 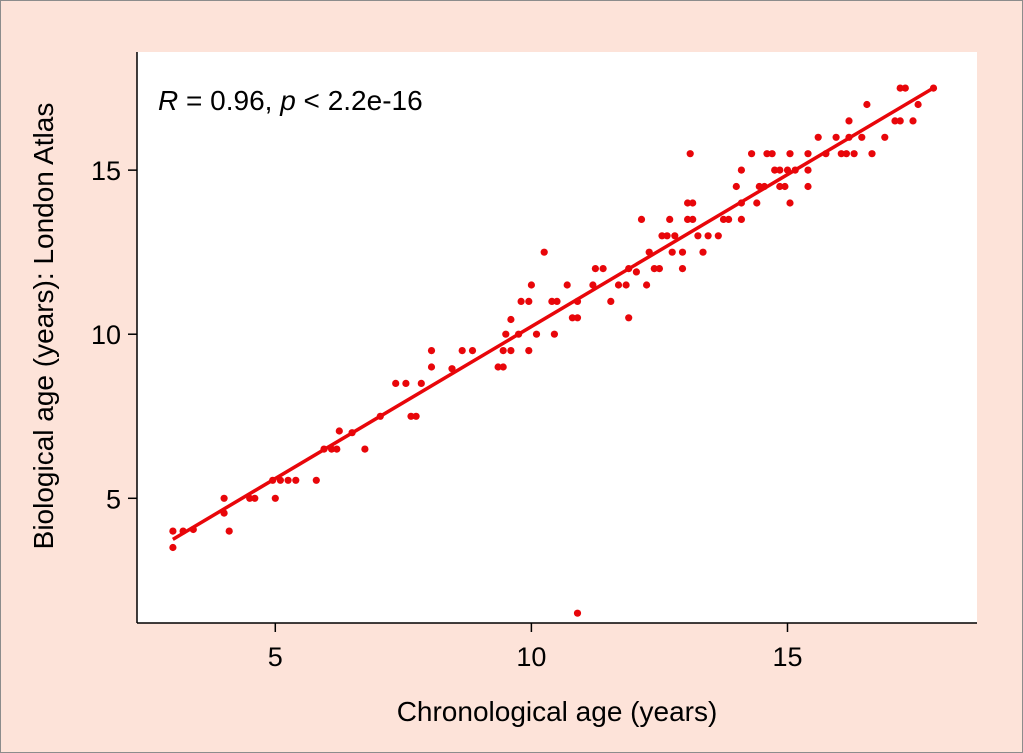 What do you see at coordinates (106, 335) in the screenshot?
I see `y-tick-label: 10` at bounding box center [106, 335].